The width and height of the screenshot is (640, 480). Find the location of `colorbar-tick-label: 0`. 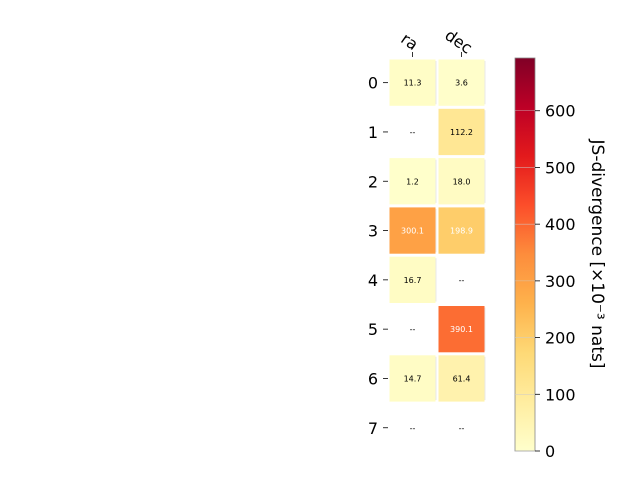

colorbar-tick-label: 0 is located at coordinates (550, 451).